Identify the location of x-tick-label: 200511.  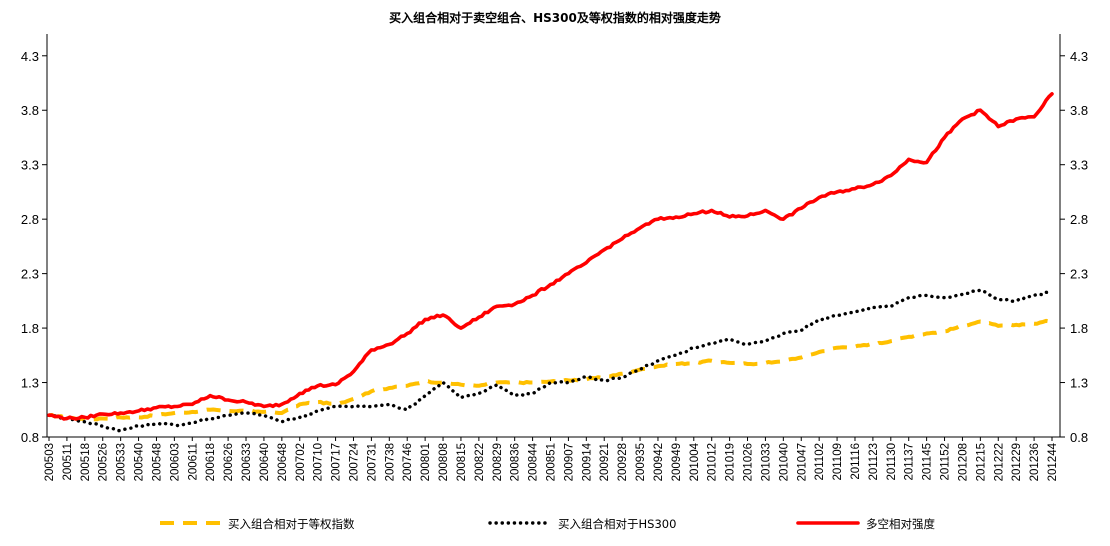
(68, 462).